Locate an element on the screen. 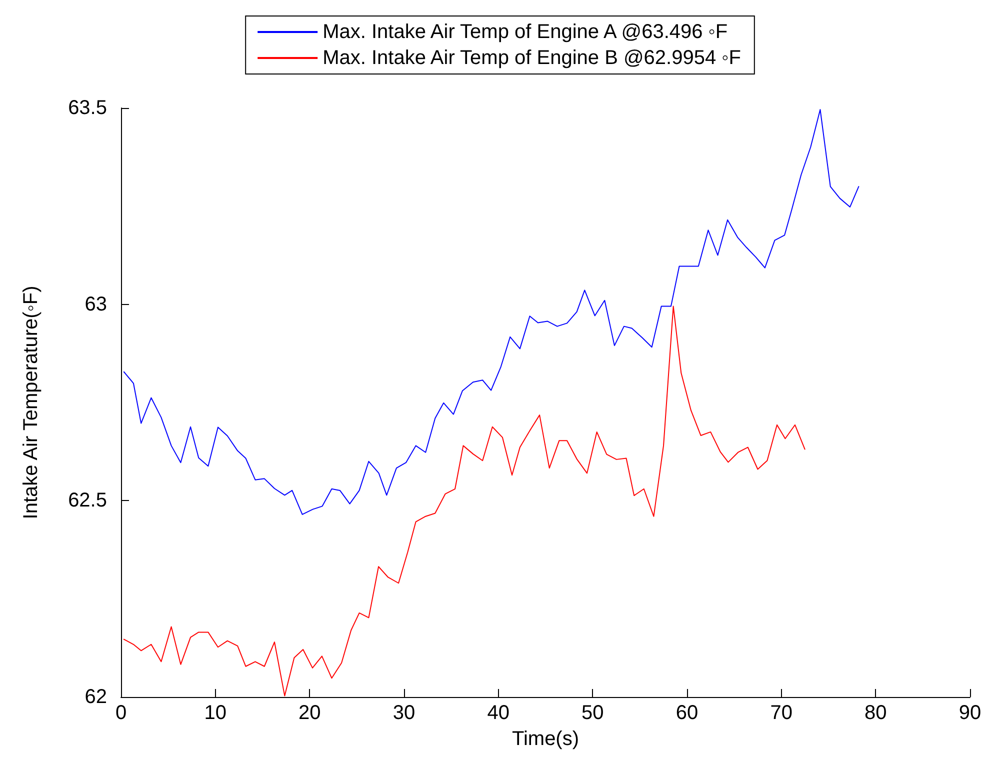 The height and width of the screenshot is (782, 1000). legend-label: Max. Intake Air Temp of Engine B @62.9954 ◦F is located at coordinates (531, 58).